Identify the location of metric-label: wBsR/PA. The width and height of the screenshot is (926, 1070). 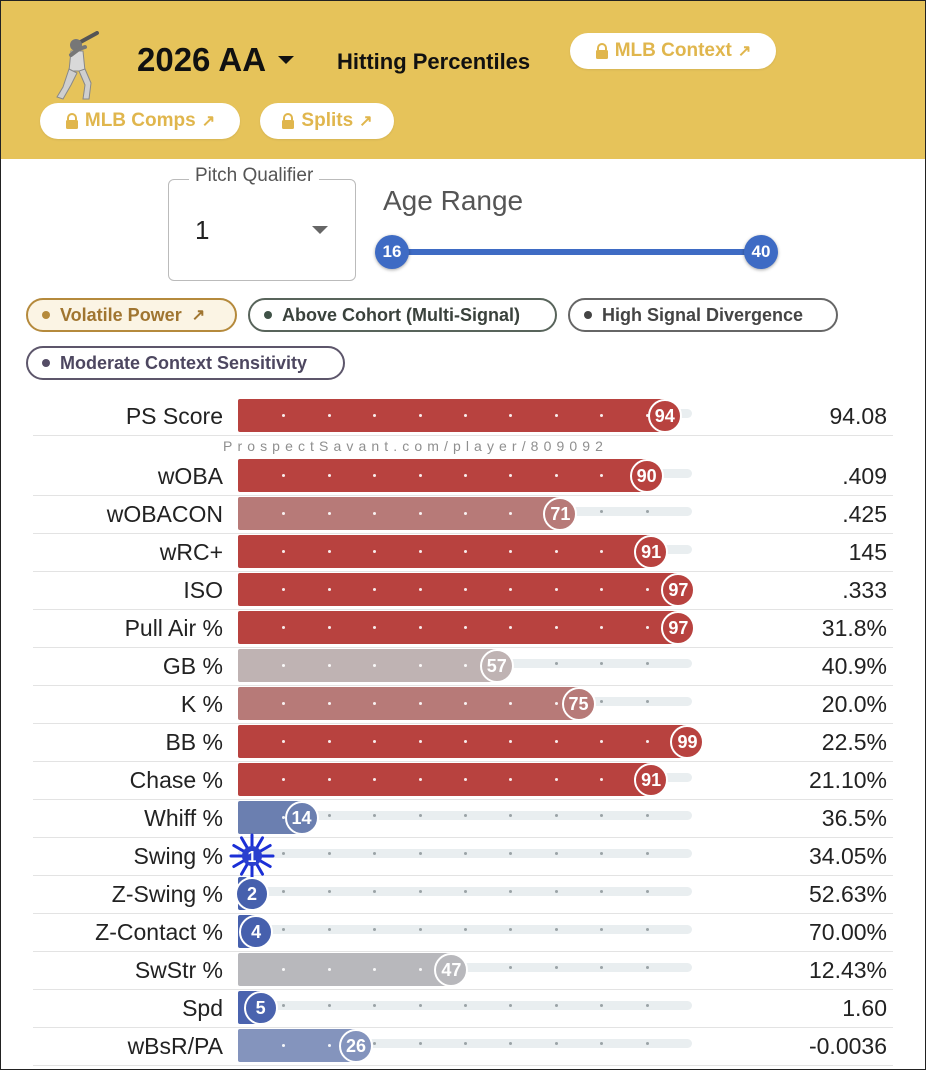
(175, 1046).